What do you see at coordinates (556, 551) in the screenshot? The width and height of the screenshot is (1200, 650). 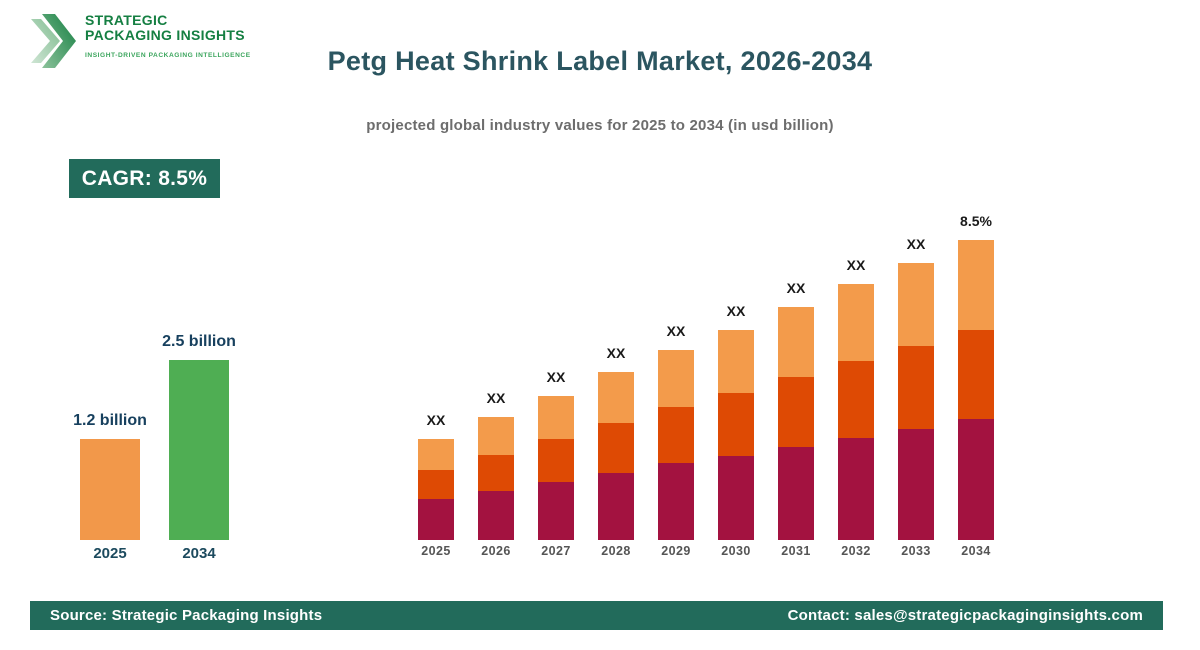 I see `bar-year-label: 2027` at bounding box center [556, 551].